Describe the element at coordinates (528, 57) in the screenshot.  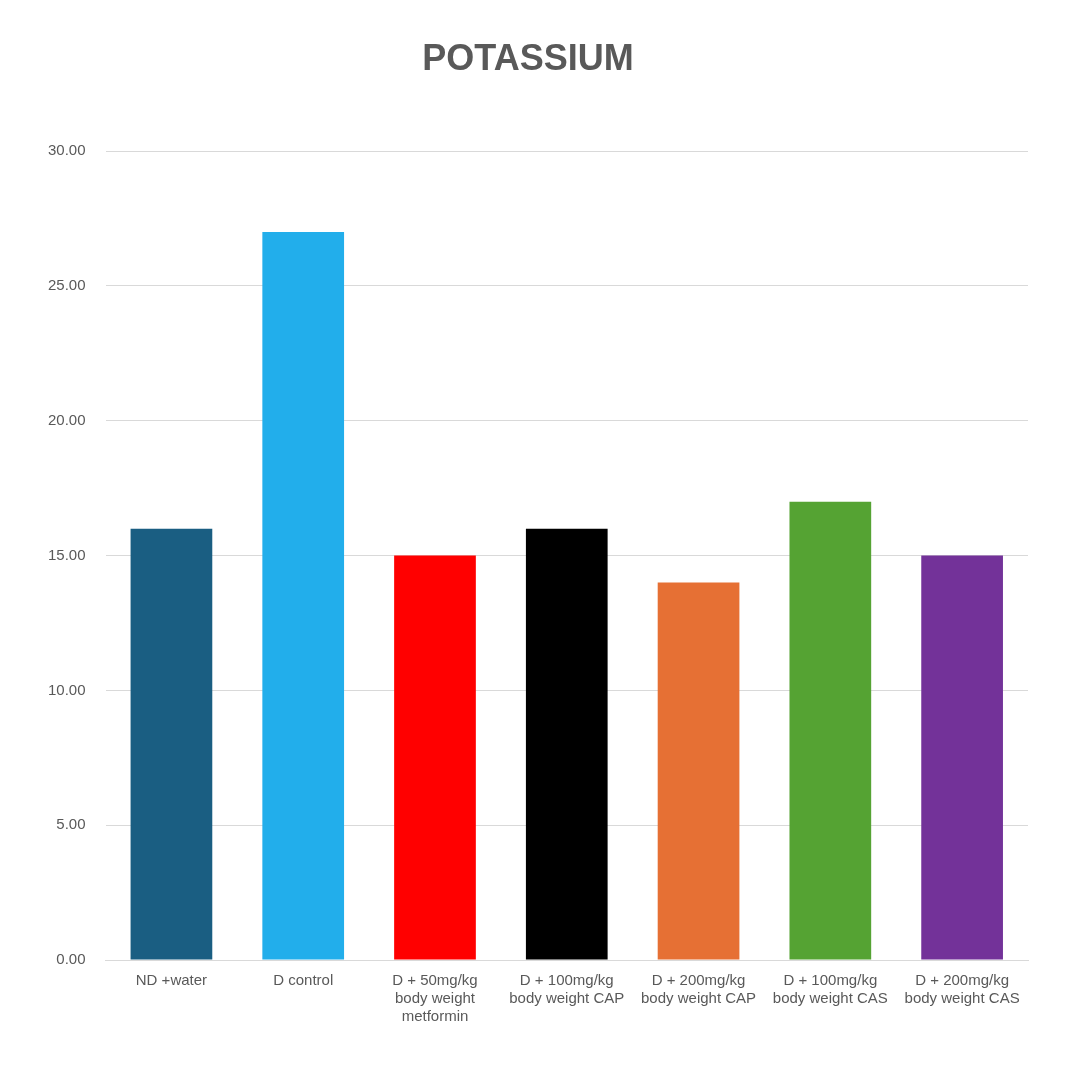
I see `chart-title: POTASSIUM` at that location.